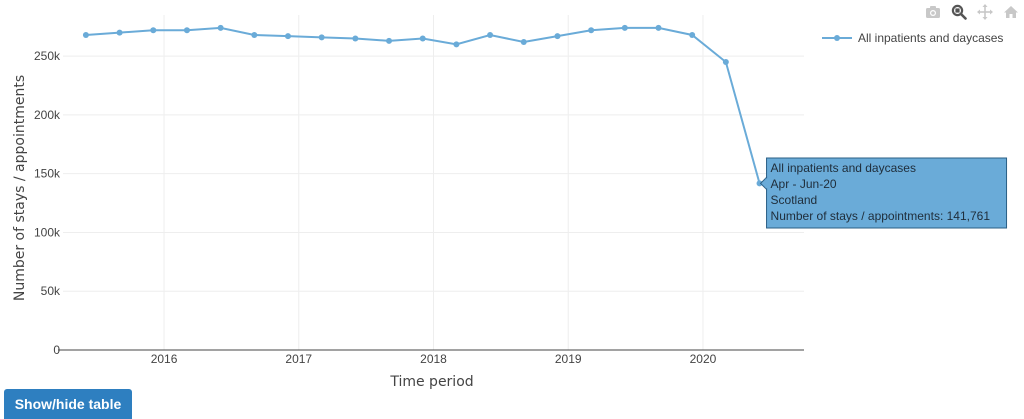 Image resolution: width=1024 pixels, height=419 pixels. Describe the element at coordinates (568, 359) in the screenshot. I see `x-tick-label: 2019` at that location.